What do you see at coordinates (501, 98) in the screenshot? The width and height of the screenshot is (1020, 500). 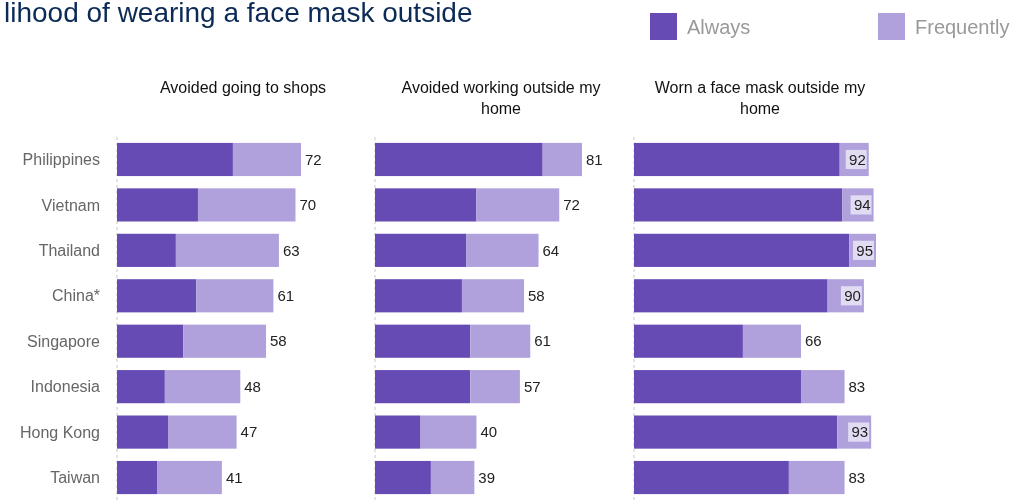 I see `chart-title: Avoided working outside my home` at bounding box center [501, 98].